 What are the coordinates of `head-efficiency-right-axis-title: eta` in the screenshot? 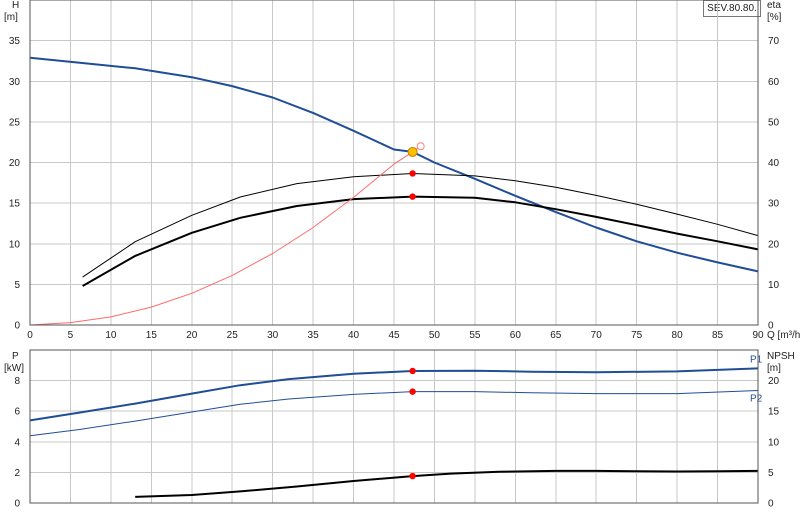 It's located at (774, 5).